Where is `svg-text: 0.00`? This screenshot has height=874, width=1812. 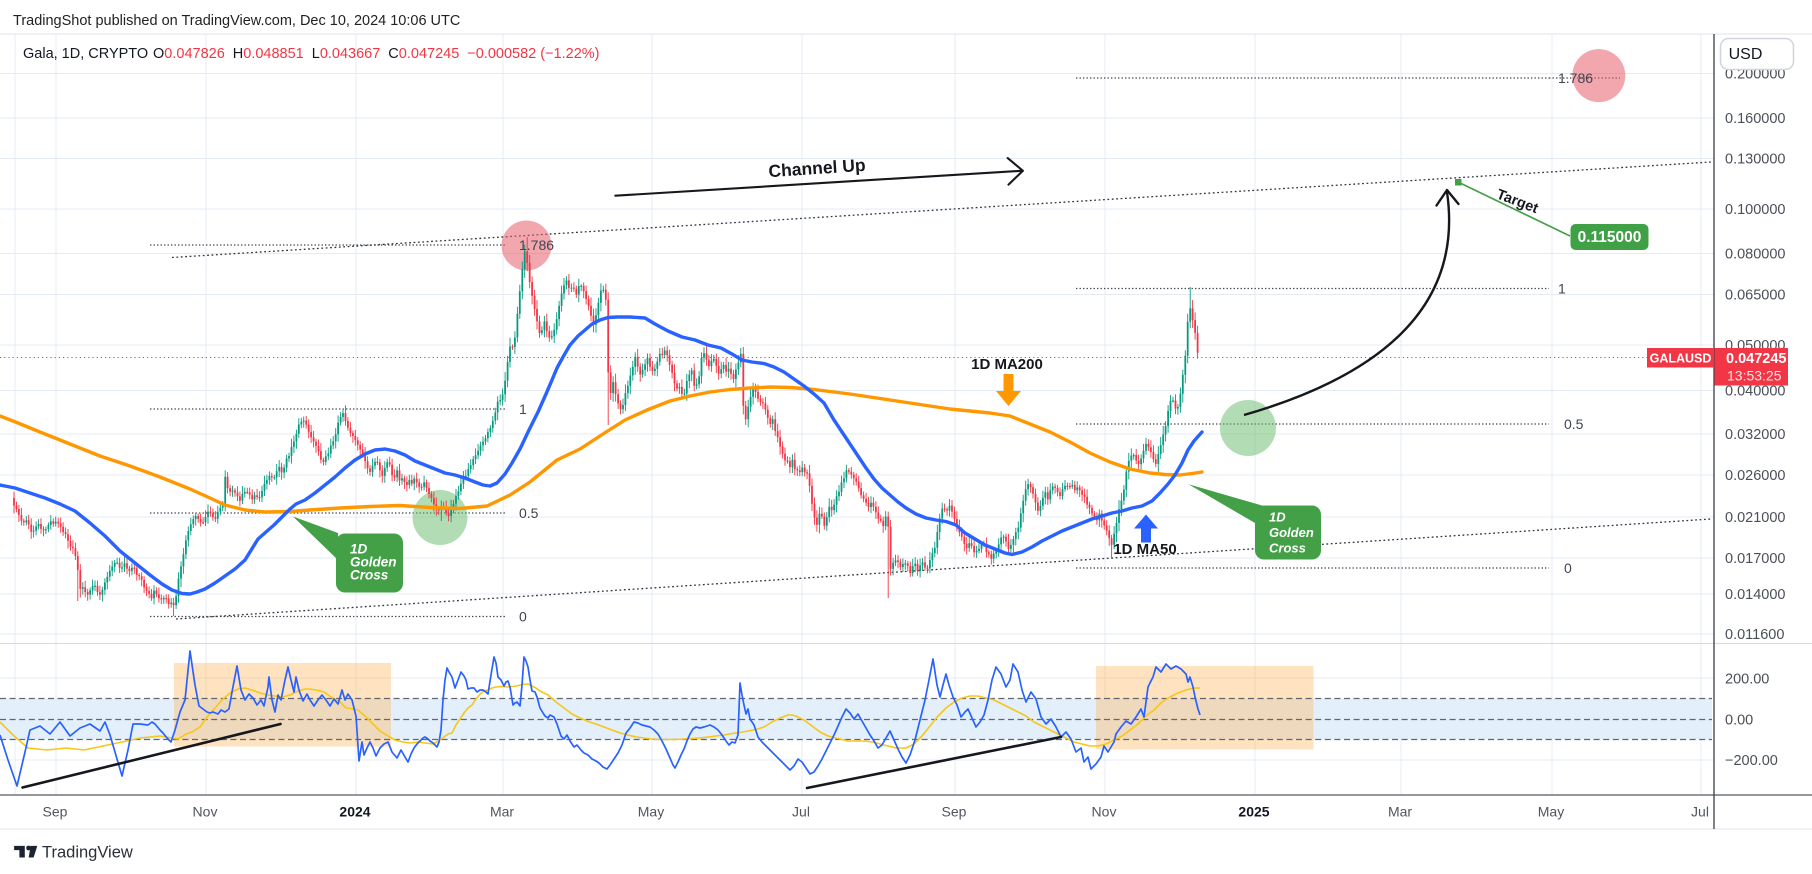 svg-text: 0.00 is located at coordinates (1739, 721).